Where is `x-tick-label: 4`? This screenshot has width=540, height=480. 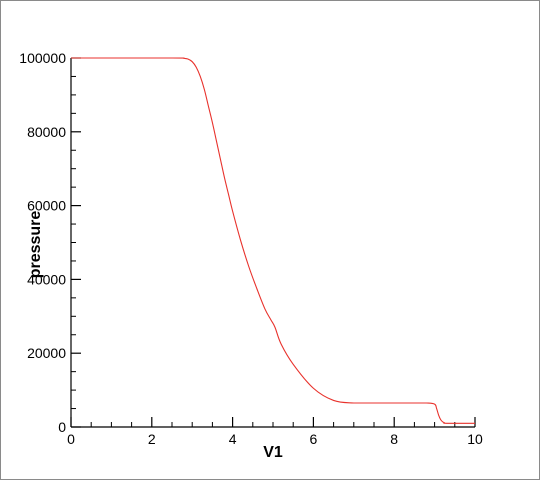 x-tick-label: 4 is located at coordinates (233, 439).